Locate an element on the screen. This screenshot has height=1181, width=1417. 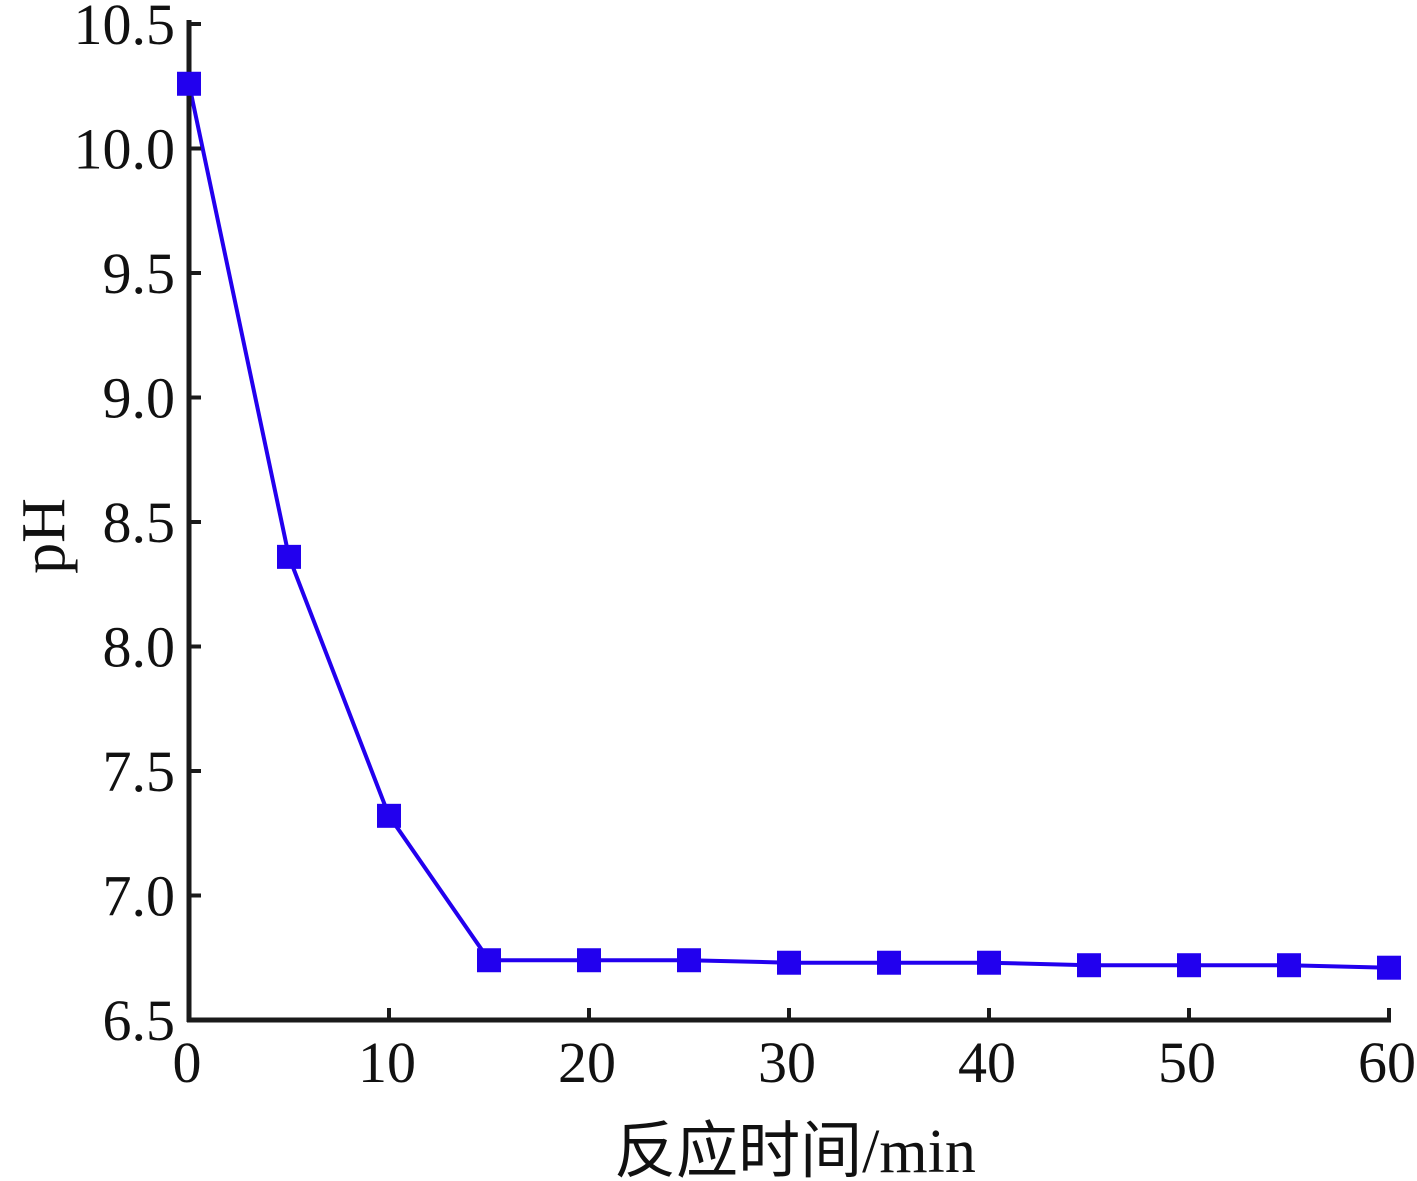
y-tick-label: 8.0 is located at coordinates (139, 647).